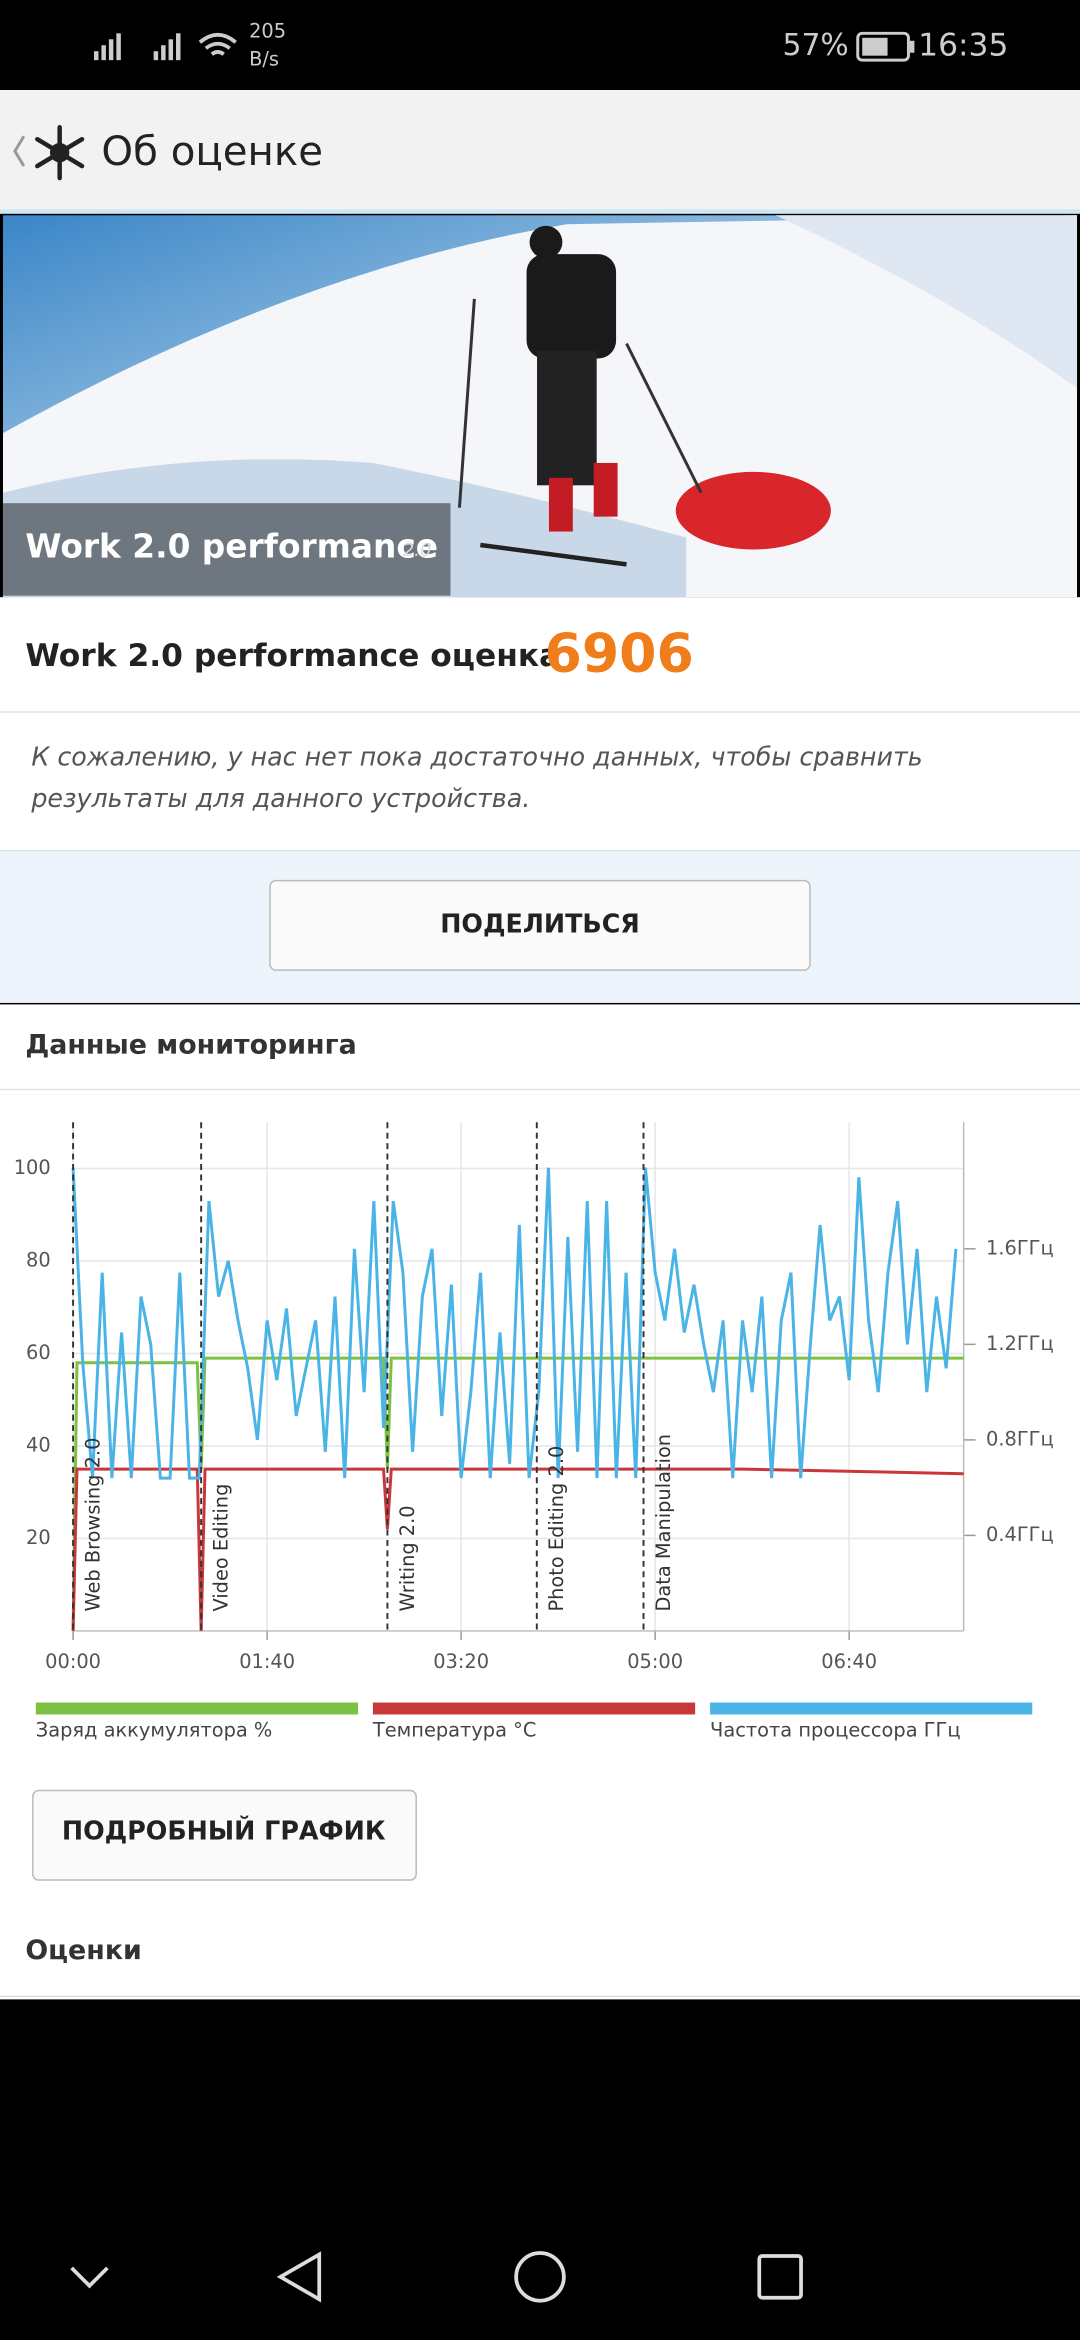 This screenshot has width=1080, height=2340. Describe the element at coordinates (224, 1830) in the screenshot. I see `detail-button-label: ПОДРОБНЫЙ ГРАФИК` at that location.